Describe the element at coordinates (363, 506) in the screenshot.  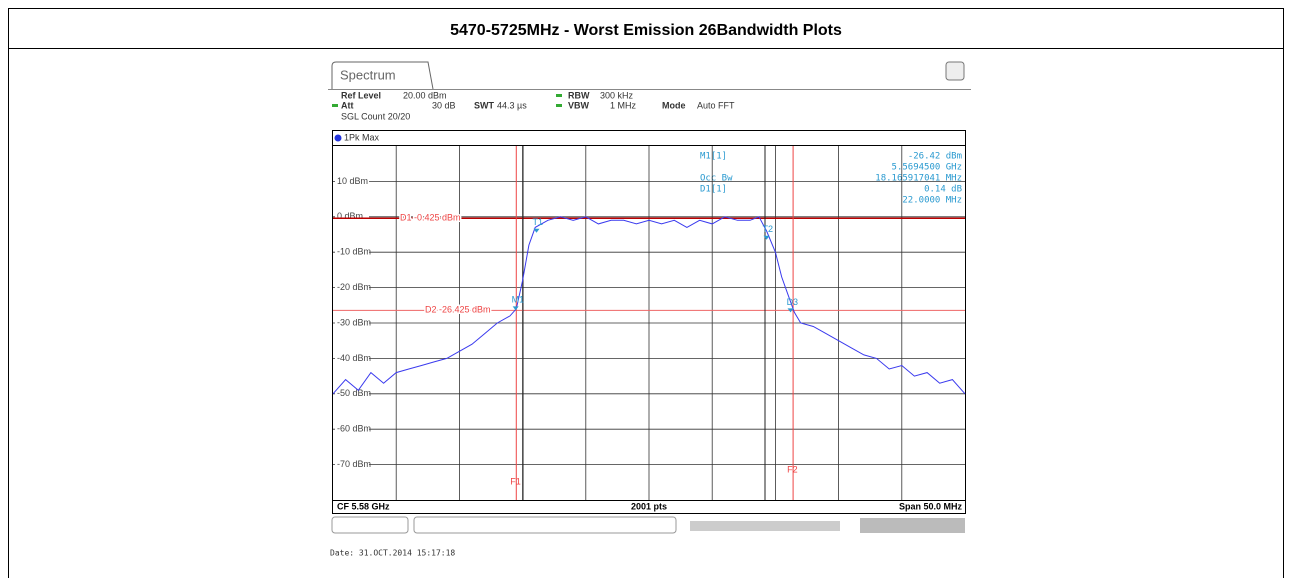
I see `cf: CF 5.58 GHz` at that location.